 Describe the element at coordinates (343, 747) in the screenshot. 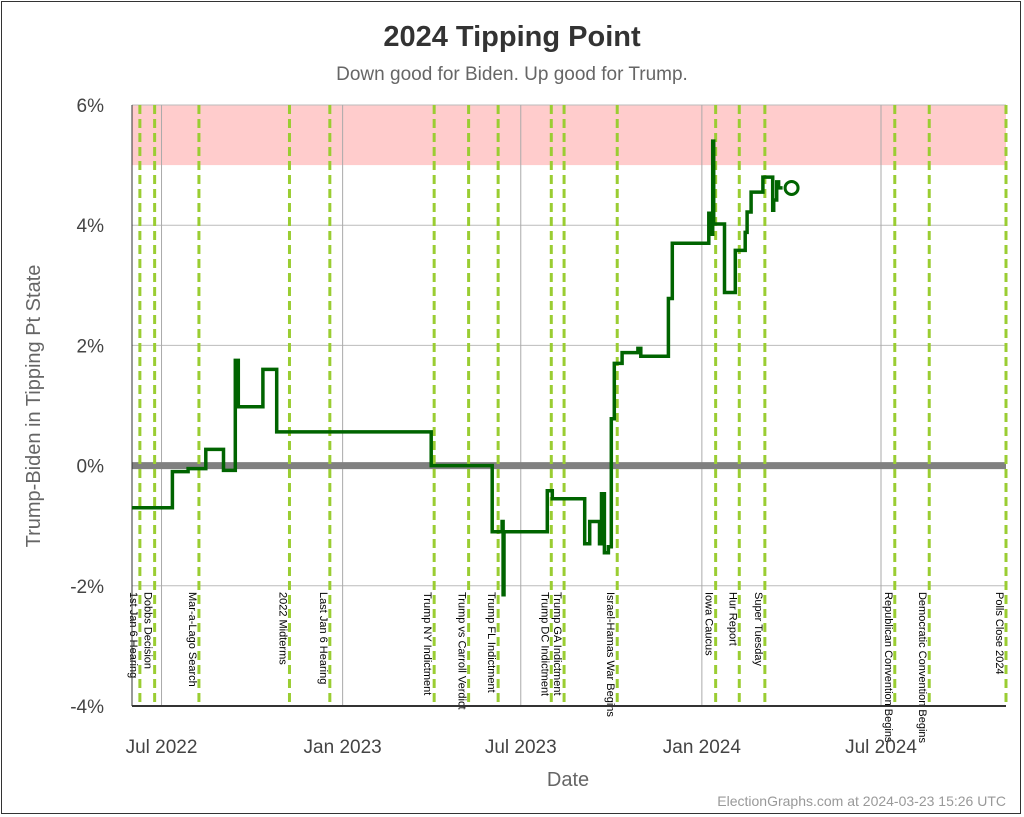

I see `x-tick-label-1: Jan 2023` at that location.